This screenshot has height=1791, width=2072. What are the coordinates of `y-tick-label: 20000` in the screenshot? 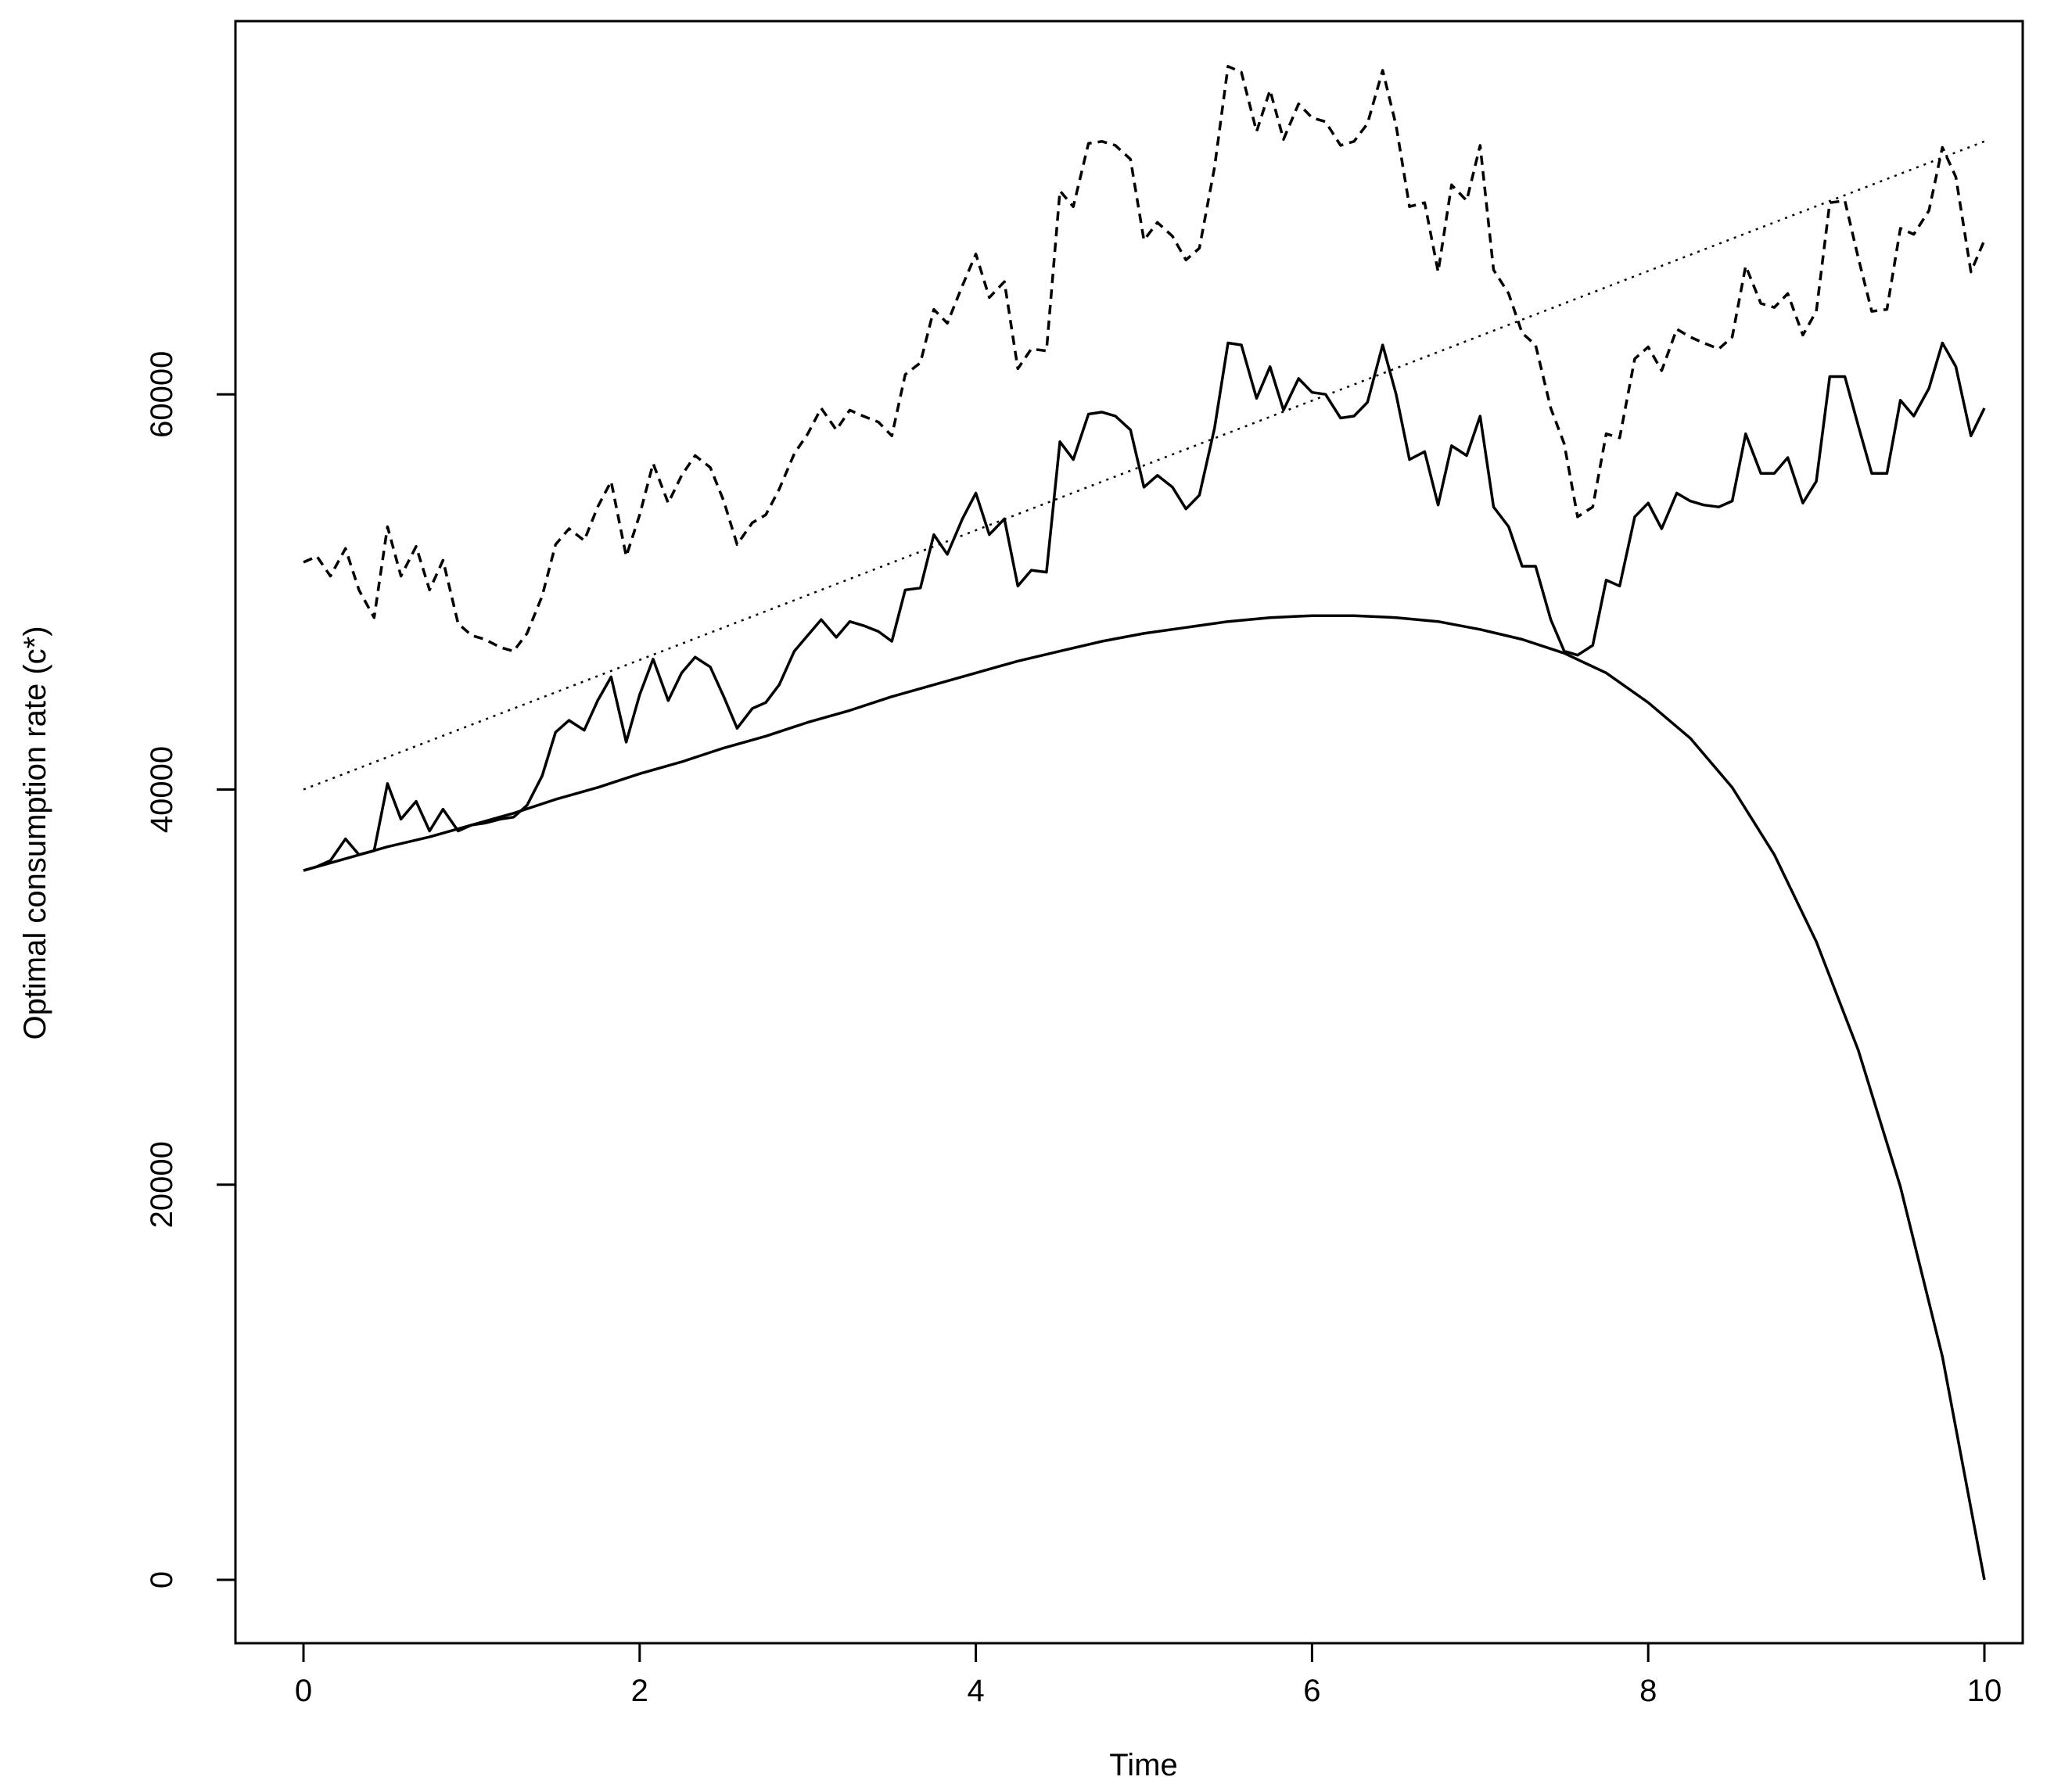 It's located at (162, 1184).